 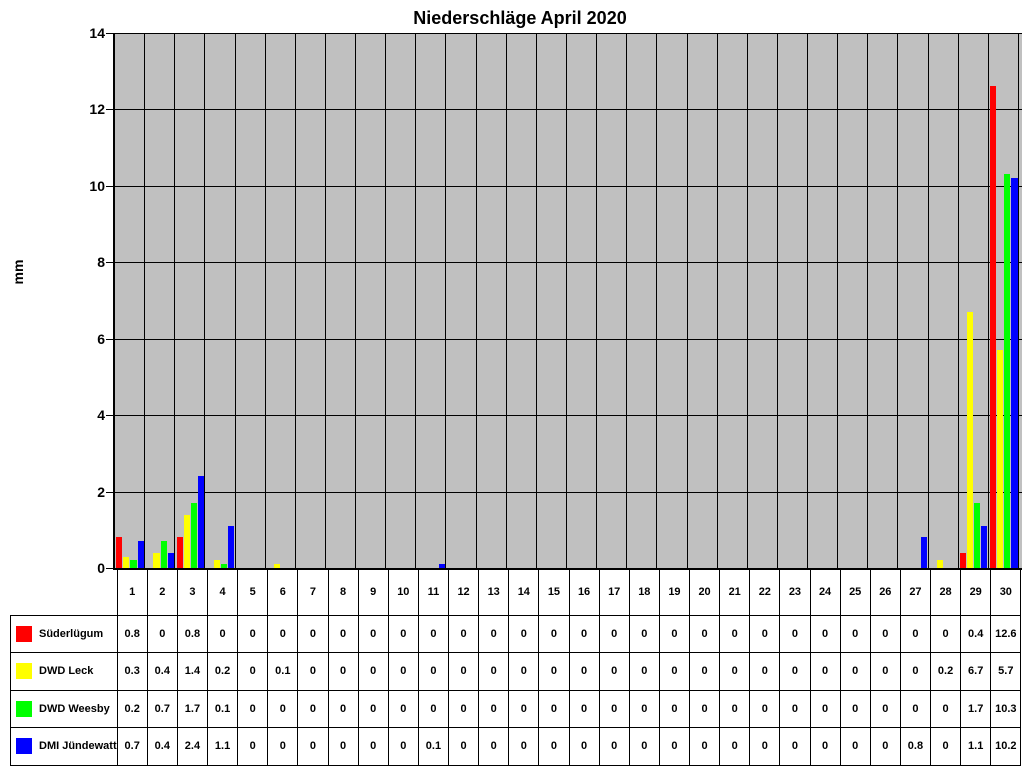 I want to click on y-tick-label: 6, so click(x=101, y=339).